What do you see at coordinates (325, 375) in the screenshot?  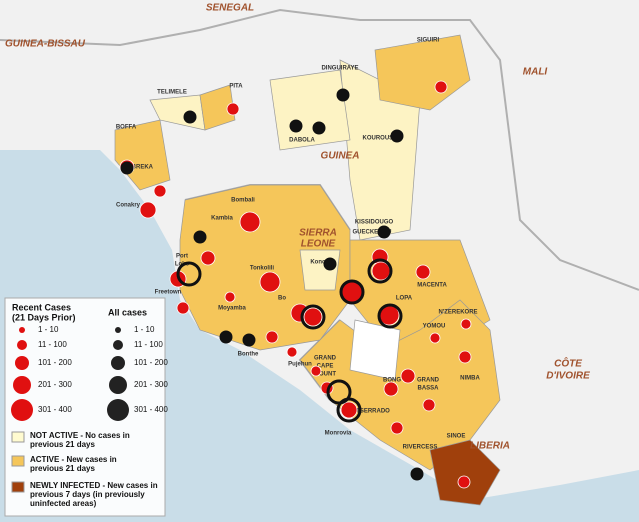 I see `place-label: MOUNT` at bounding box center [325, 375].